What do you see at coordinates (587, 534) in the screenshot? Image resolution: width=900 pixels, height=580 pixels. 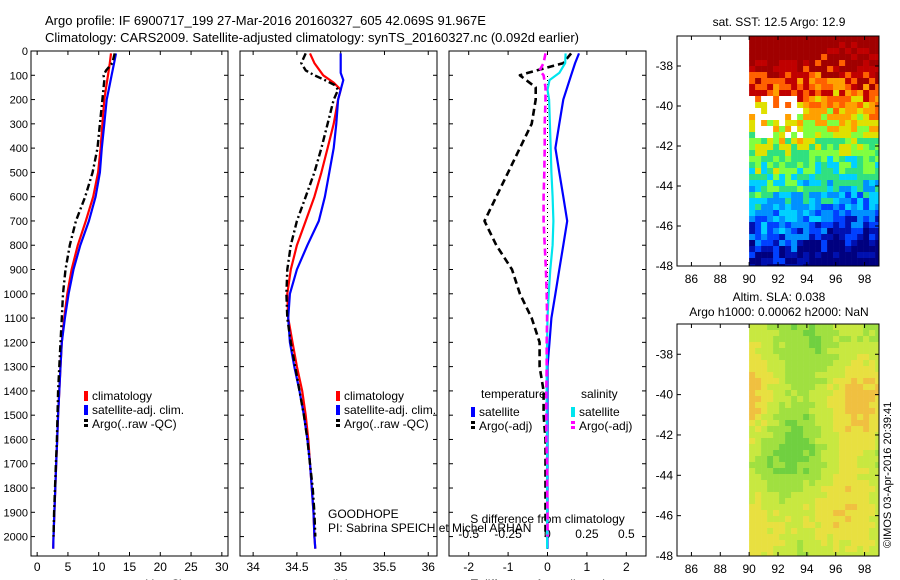 I see `salinity-diff-tick-label: 0.25` at bounding box center [587, 534].